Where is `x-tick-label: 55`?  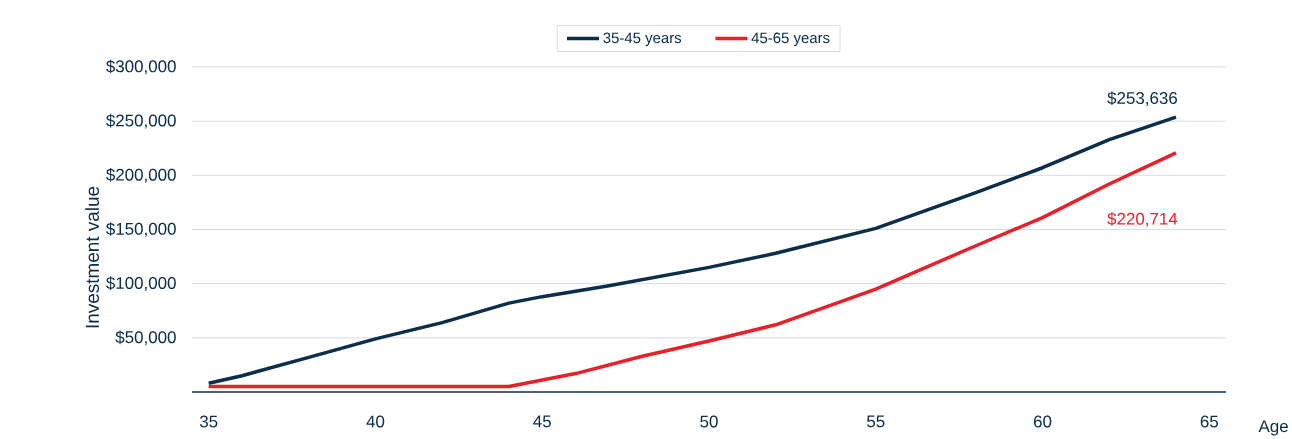 x-tick-label: 55 is located at coordinates (876, 421).